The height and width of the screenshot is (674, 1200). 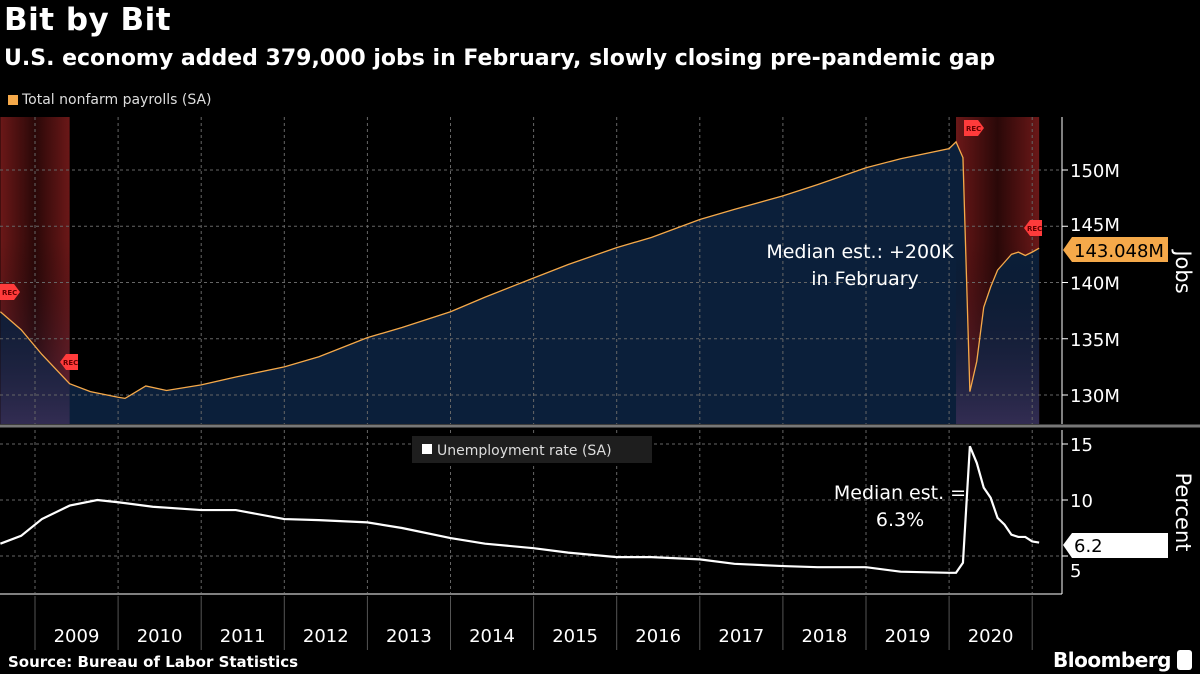 I want to click on xtick-label: 2020, so click(x=991, y=636).